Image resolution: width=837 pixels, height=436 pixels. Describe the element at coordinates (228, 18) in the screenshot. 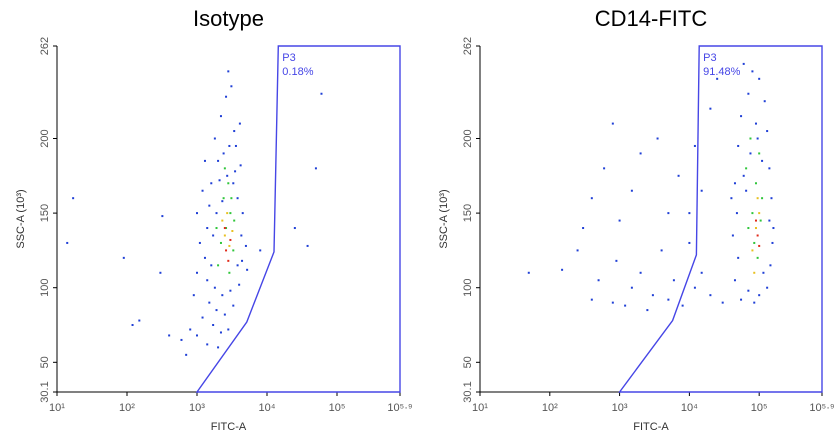

I see `chart-title: Isotype` at that location.